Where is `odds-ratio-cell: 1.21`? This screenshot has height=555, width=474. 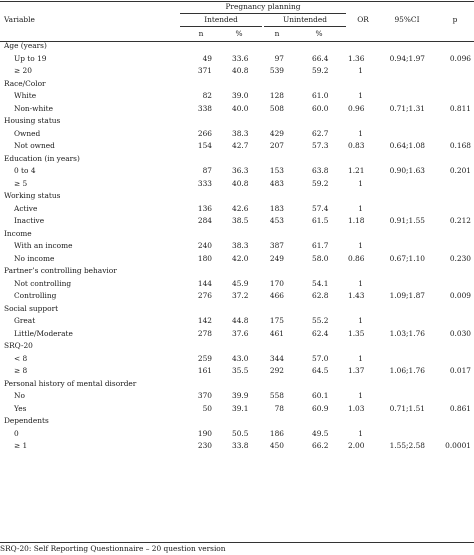 odds-ratio-cell: 1.21 is located at coordinates (356, 170).